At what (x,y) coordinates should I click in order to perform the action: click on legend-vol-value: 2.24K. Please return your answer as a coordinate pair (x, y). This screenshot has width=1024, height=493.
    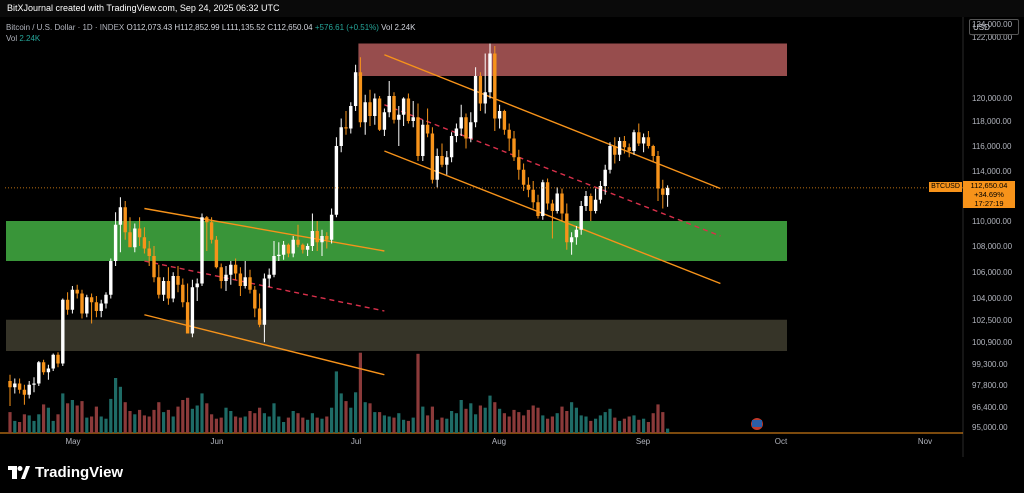
    Looking at the image, I should click on (30, 38).